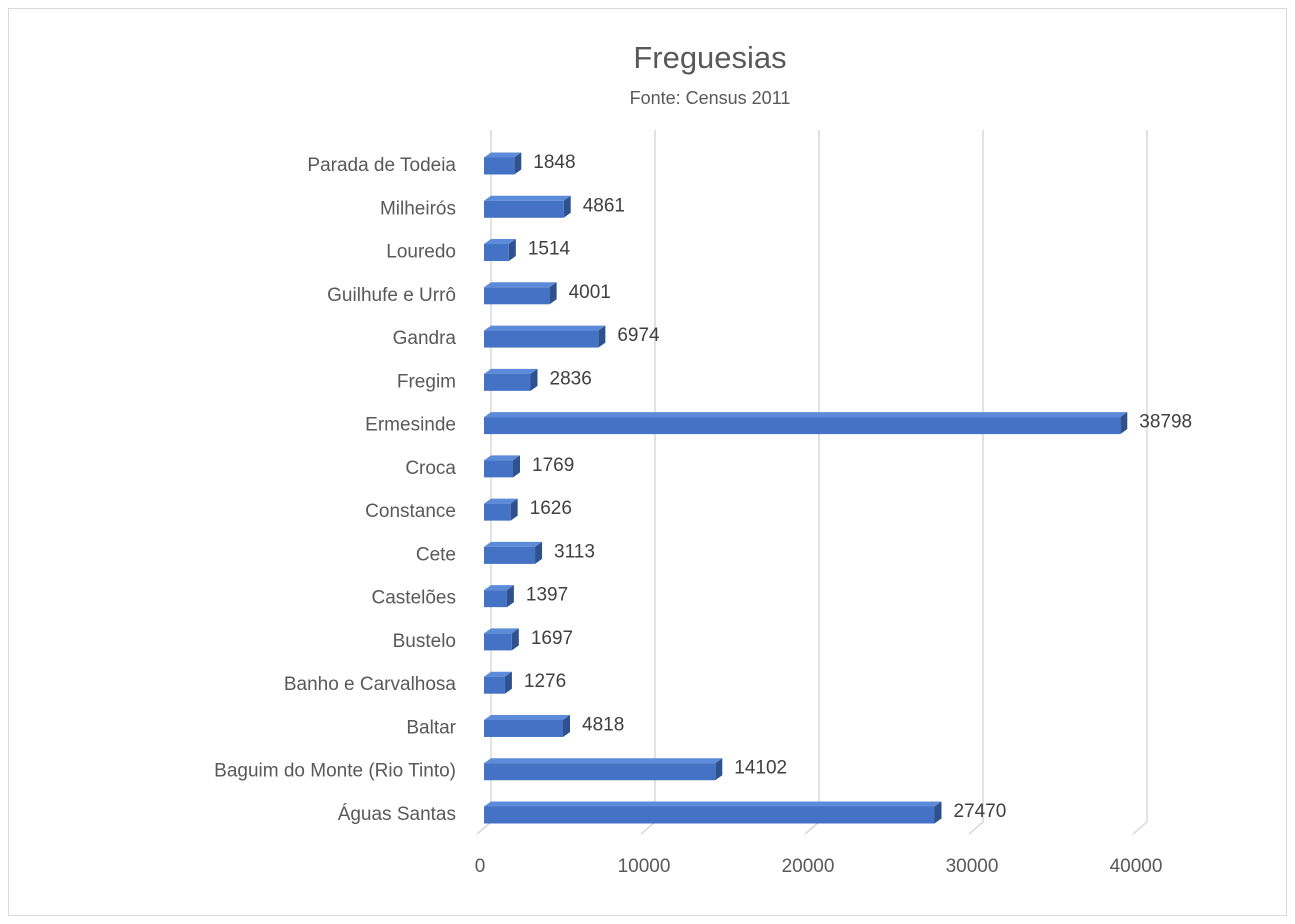 The height and width of the screenshot is (924, 1295). I want to click on data-label: 1626, so click(551, 508).